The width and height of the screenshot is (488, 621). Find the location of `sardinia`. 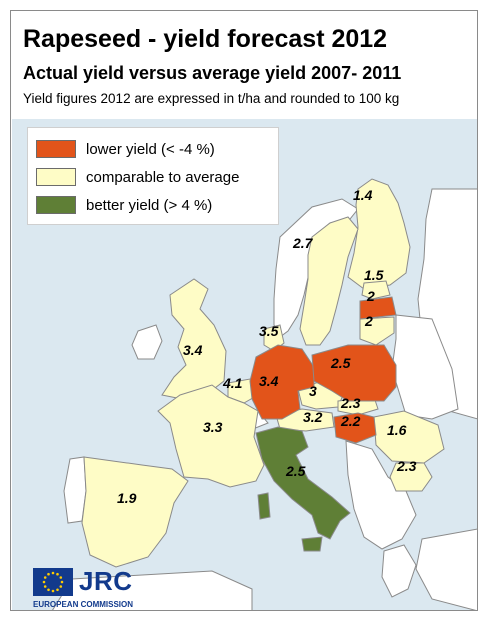

sardinia is located at coordinates (264, 506).